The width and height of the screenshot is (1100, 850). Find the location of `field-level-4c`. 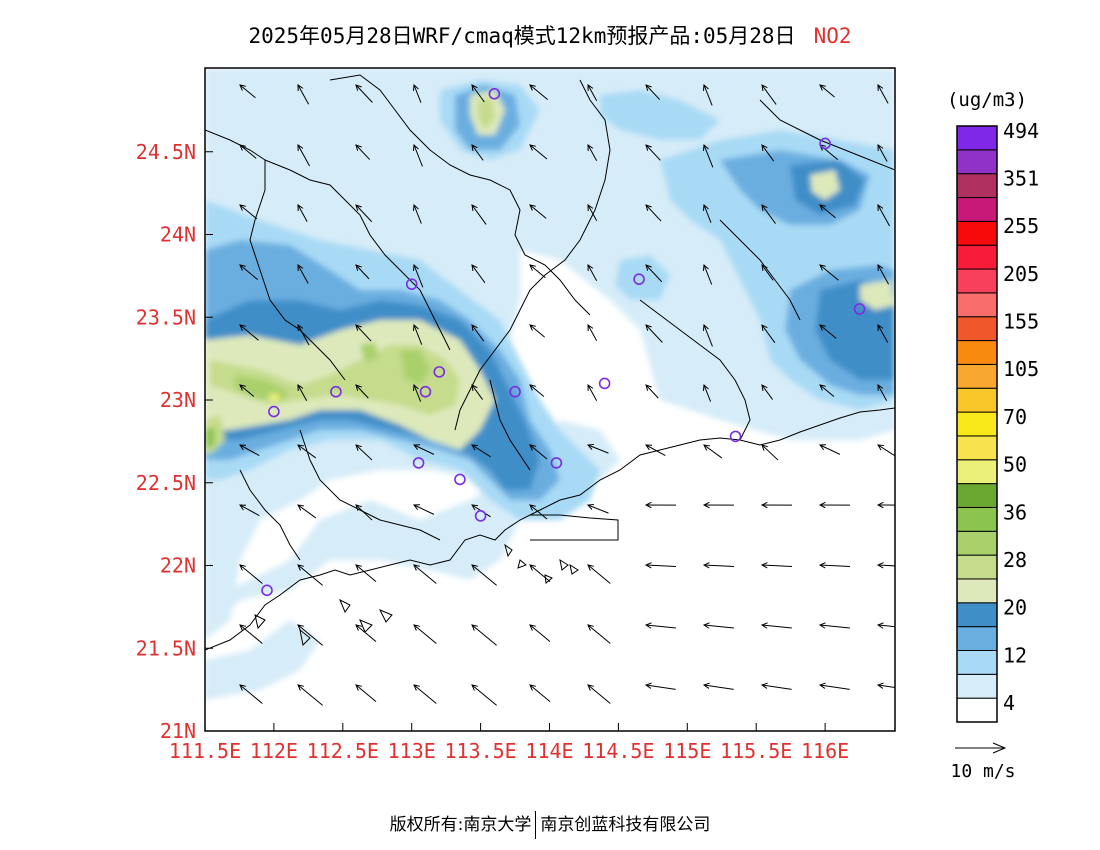

field-level-4c is located at coordinates (262, 660).